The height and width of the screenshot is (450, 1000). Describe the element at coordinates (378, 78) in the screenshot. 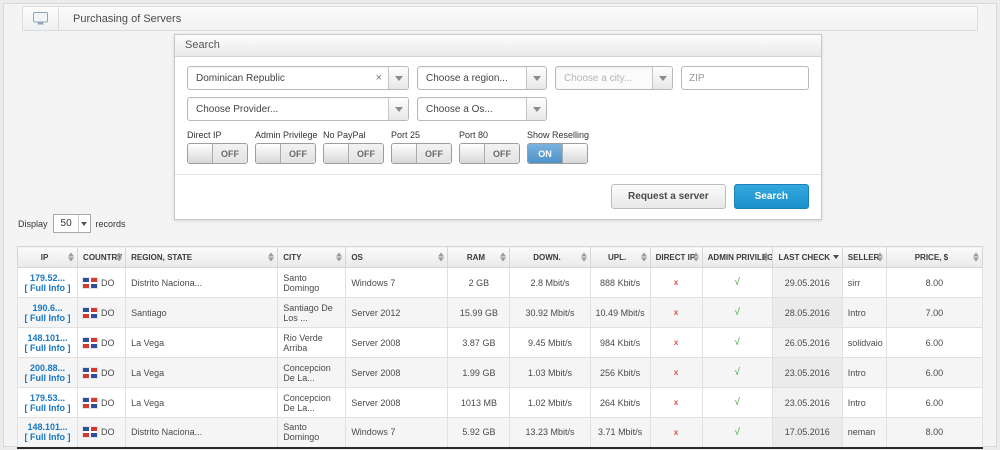

I see `clear-icon: ×` at that location.